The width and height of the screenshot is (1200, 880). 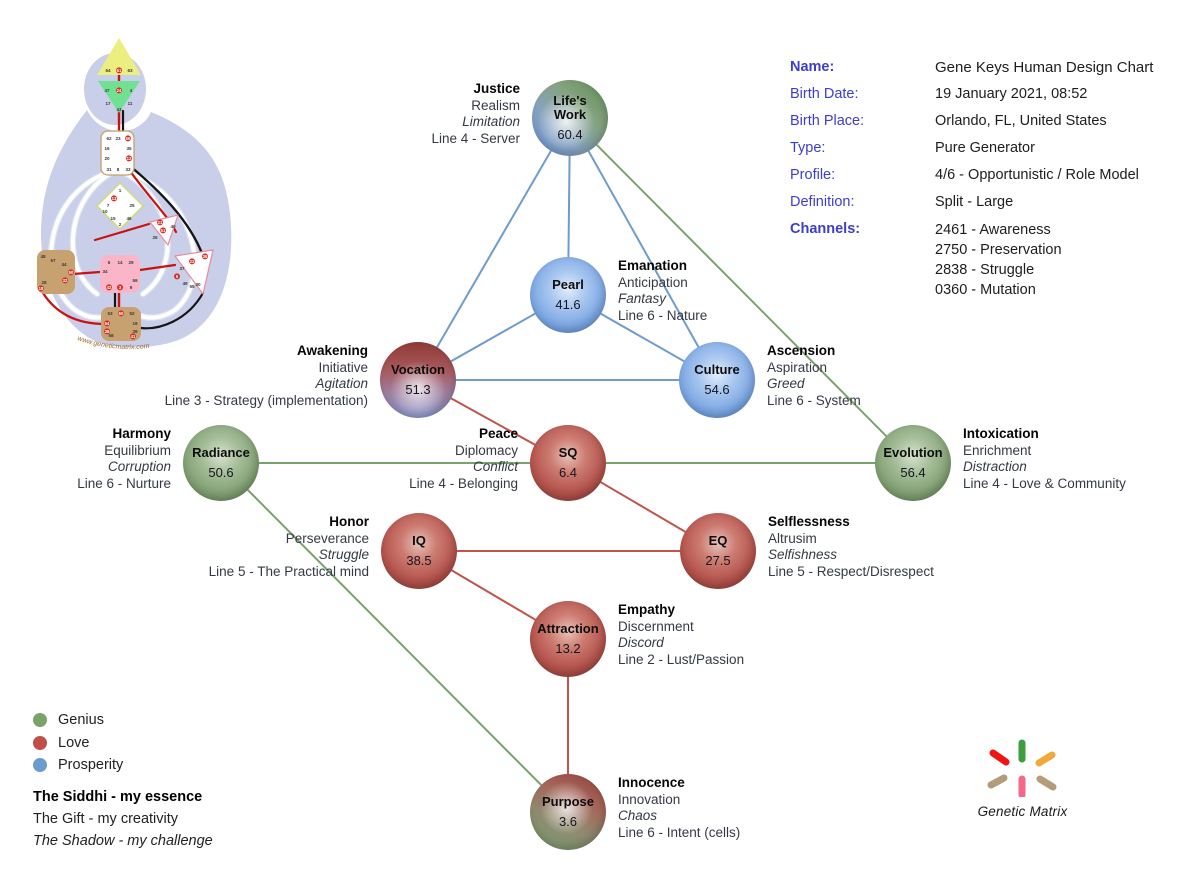 I want to click on gate-23: 23, so click(x=118, y=138).